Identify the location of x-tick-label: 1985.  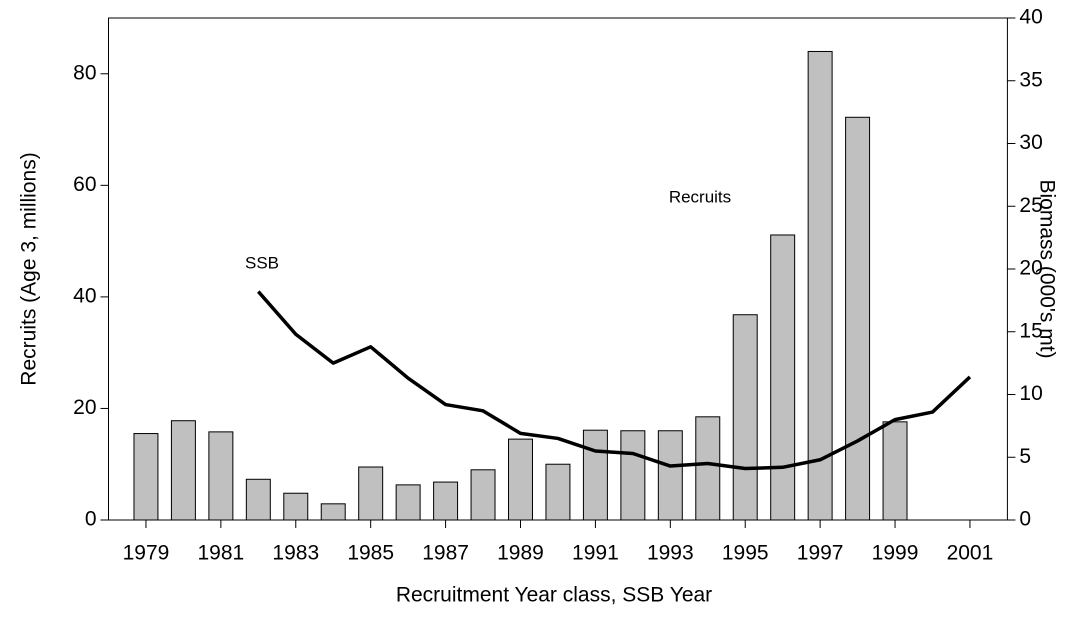
(370, 553).